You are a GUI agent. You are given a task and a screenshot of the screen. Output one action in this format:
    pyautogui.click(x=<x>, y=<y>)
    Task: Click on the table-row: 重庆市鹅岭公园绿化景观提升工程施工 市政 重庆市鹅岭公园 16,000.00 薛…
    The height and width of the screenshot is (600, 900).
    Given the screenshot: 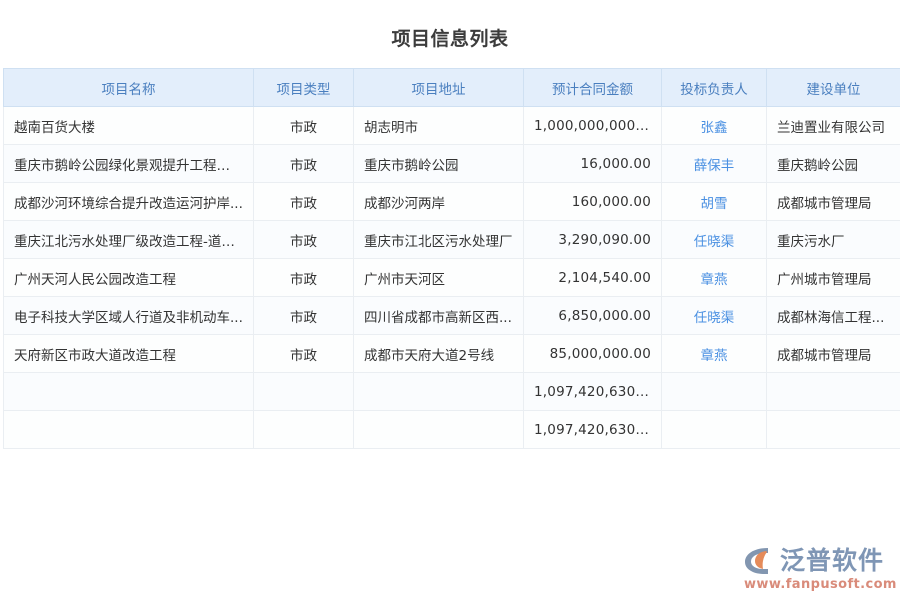 What is the action you would take?
    pyautogui.click(x=451, y=163)
    